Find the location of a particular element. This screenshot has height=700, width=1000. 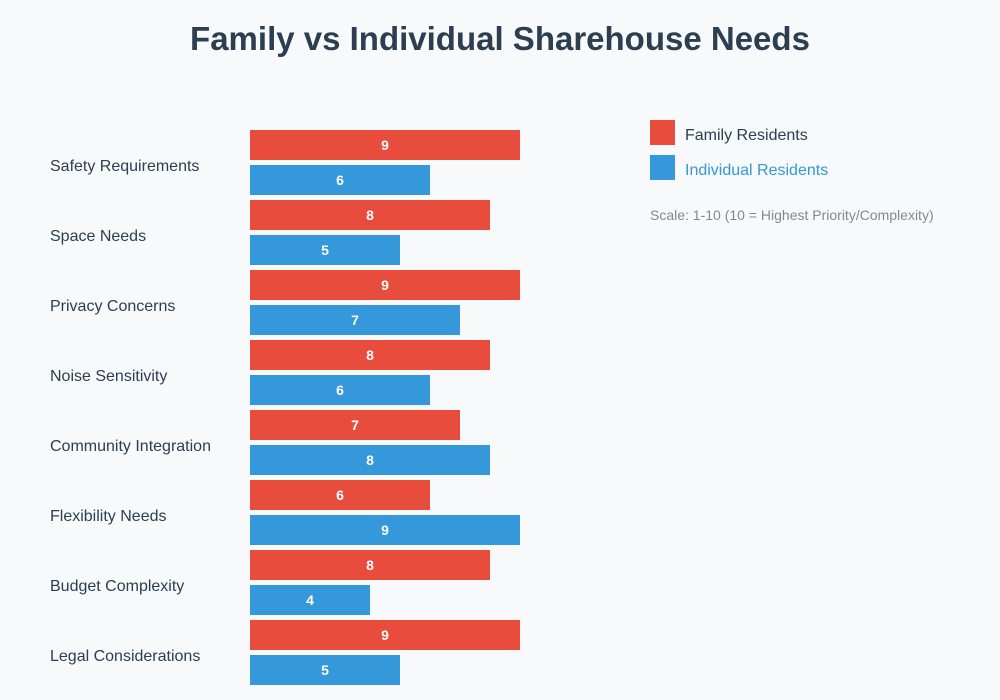

legend-swatch-family is located at coordinates (662, 132).